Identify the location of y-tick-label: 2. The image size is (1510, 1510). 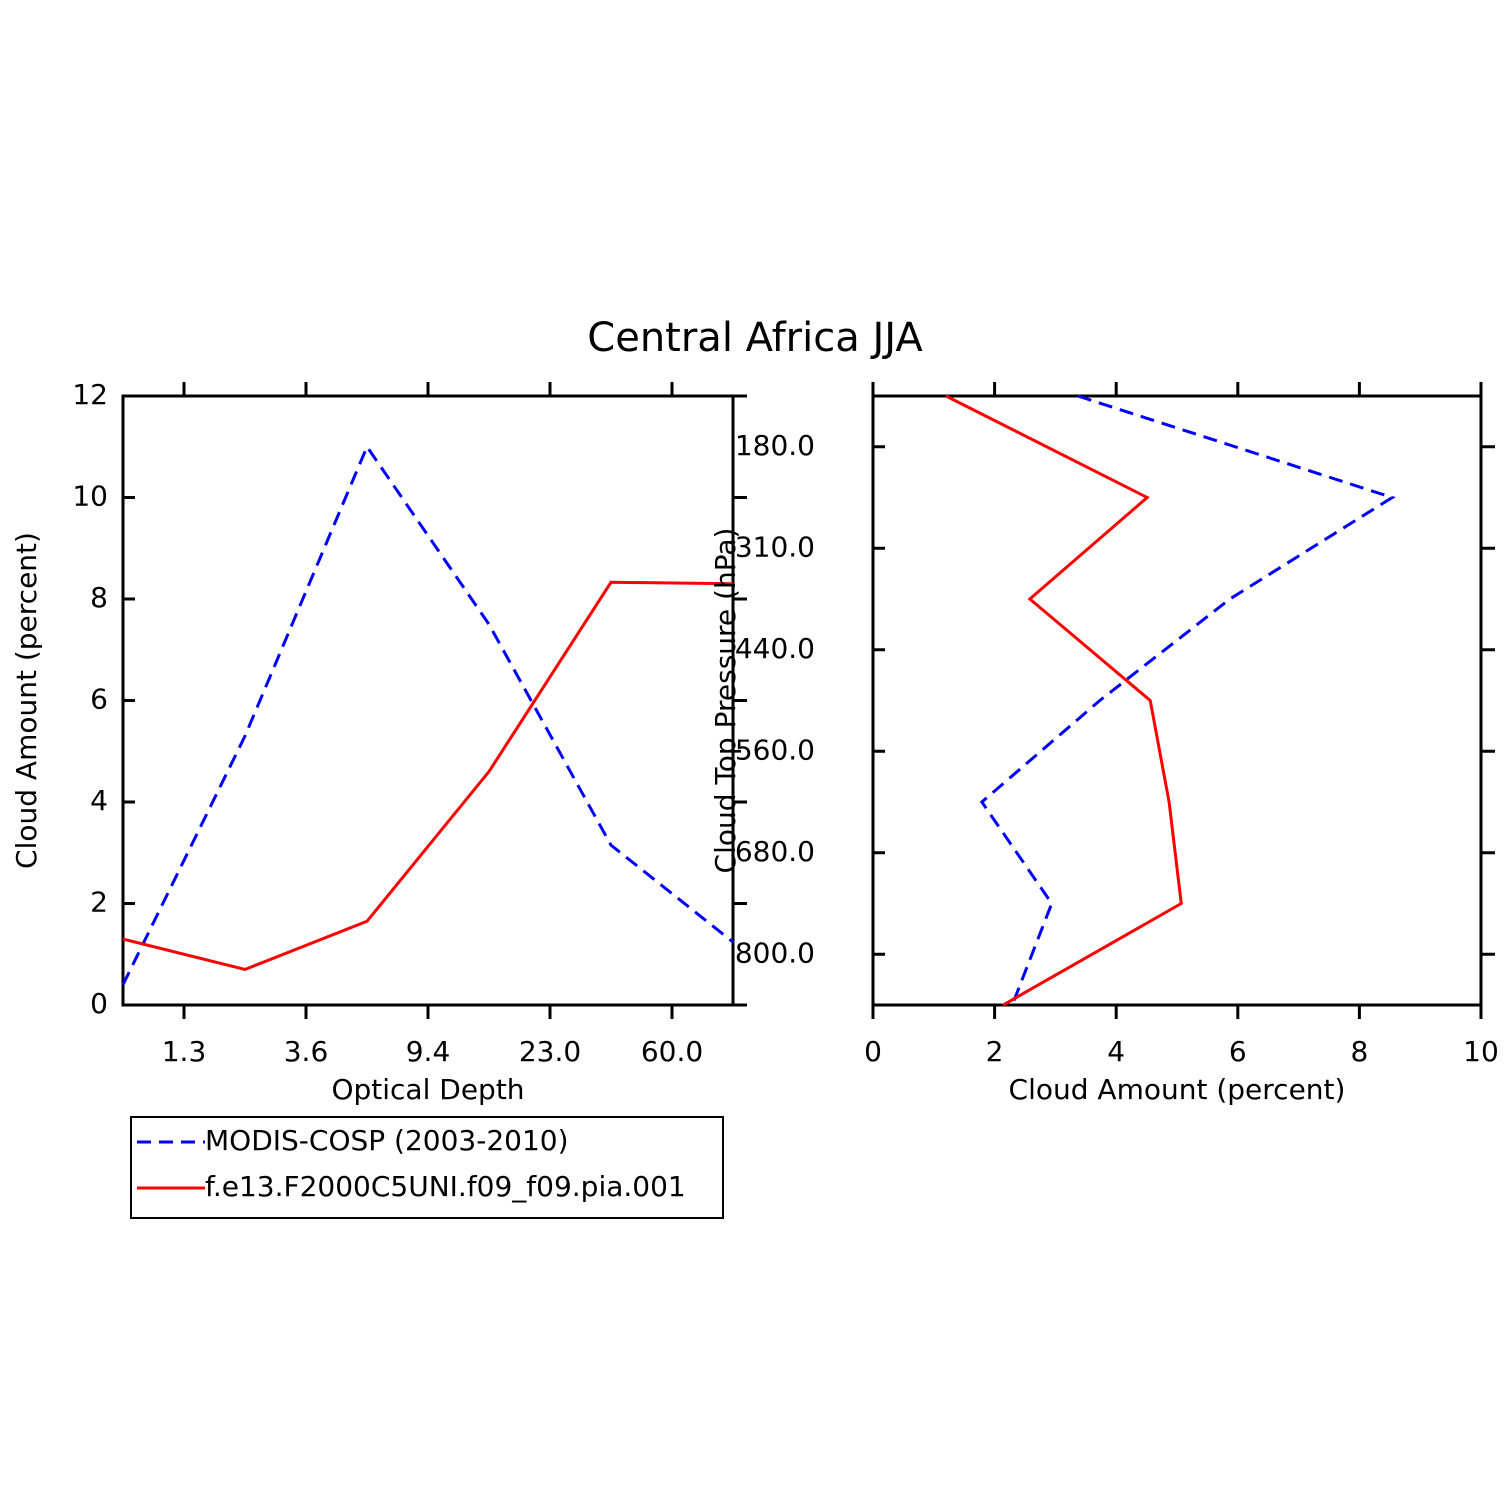
(99, 902).